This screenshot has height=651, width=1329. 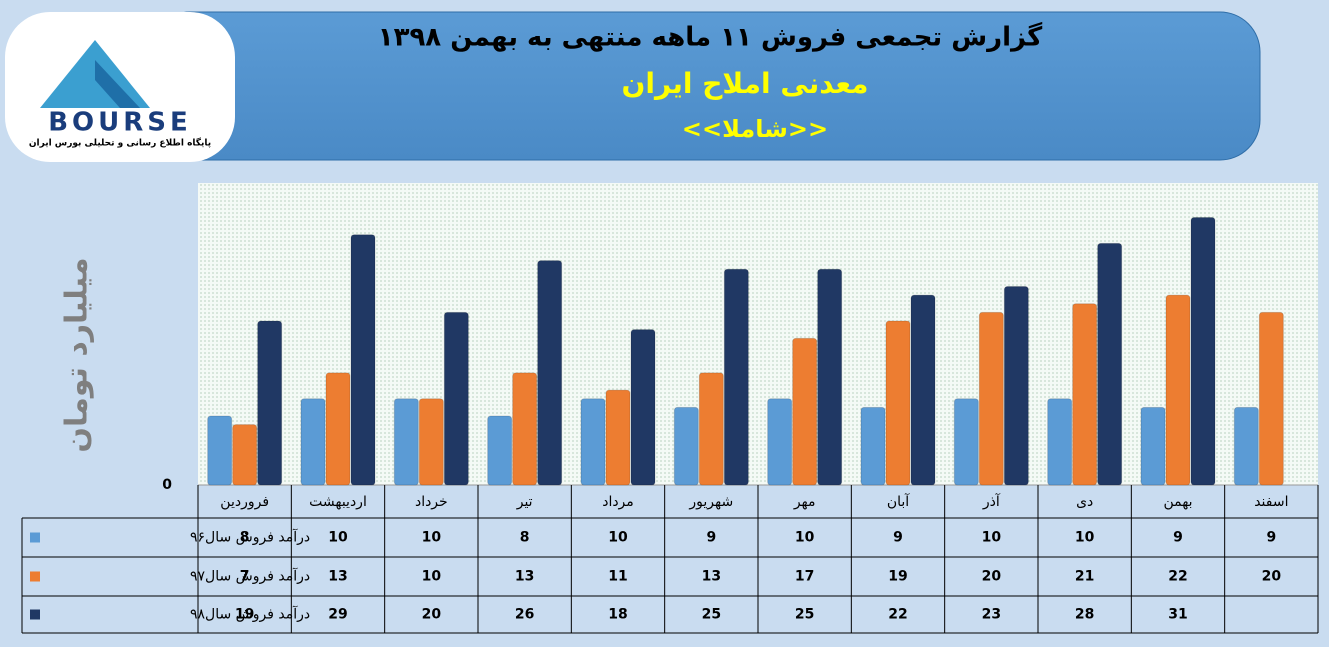 I want to click on x-tick-label: شهریور, so click(x=710, y=502).